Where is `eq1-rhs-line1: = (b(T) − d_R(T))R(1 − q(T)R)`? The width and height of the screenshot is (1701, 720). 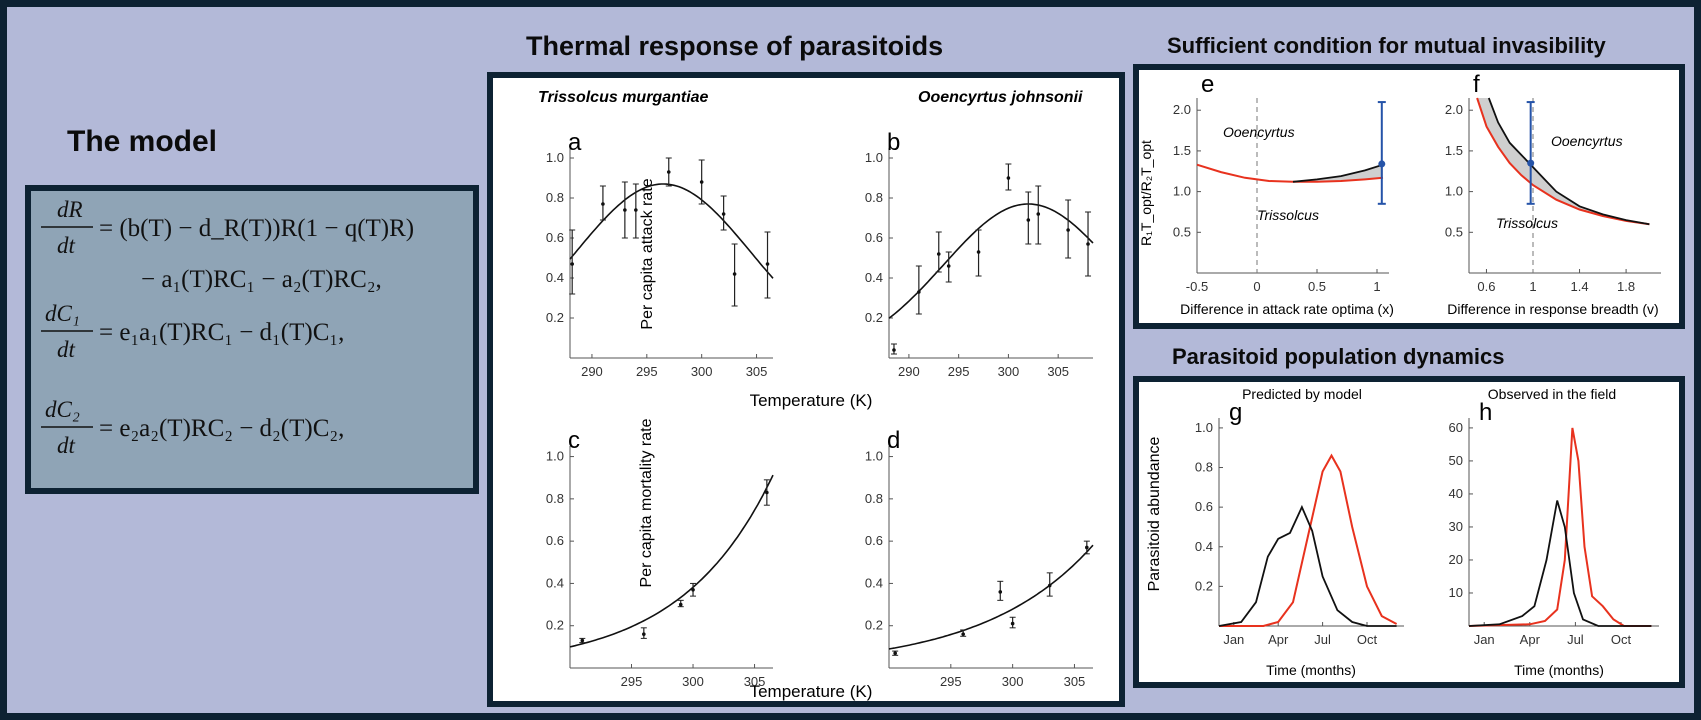 eq1-rhs-line1: = (b(T) − d_R(T))R(1 − q(T)R) is located at coordinates (256, 228).